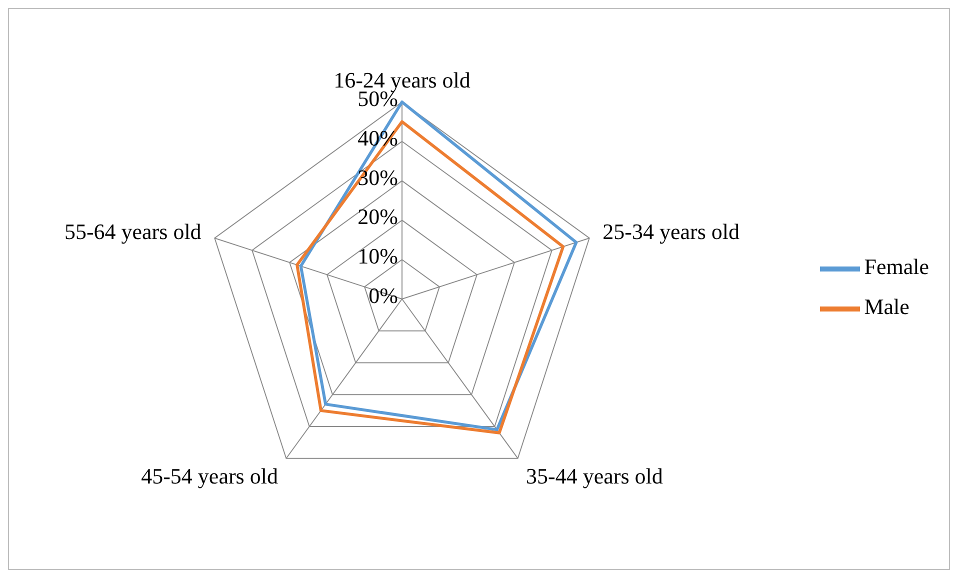  I want to click on spoke-label: 25-34 years old, so click(671, 231).